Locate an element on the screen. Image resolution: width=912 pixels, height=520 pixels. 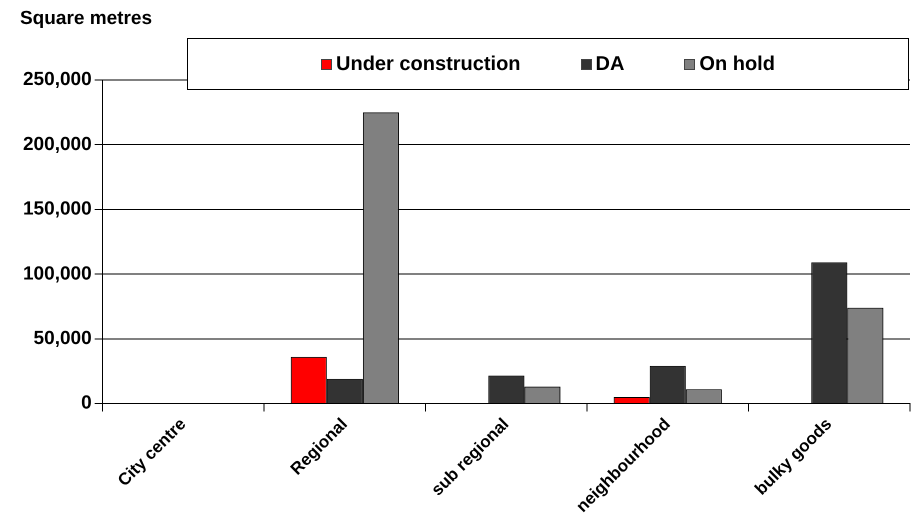
legend-label: DA is located at coordinates (609, 64).